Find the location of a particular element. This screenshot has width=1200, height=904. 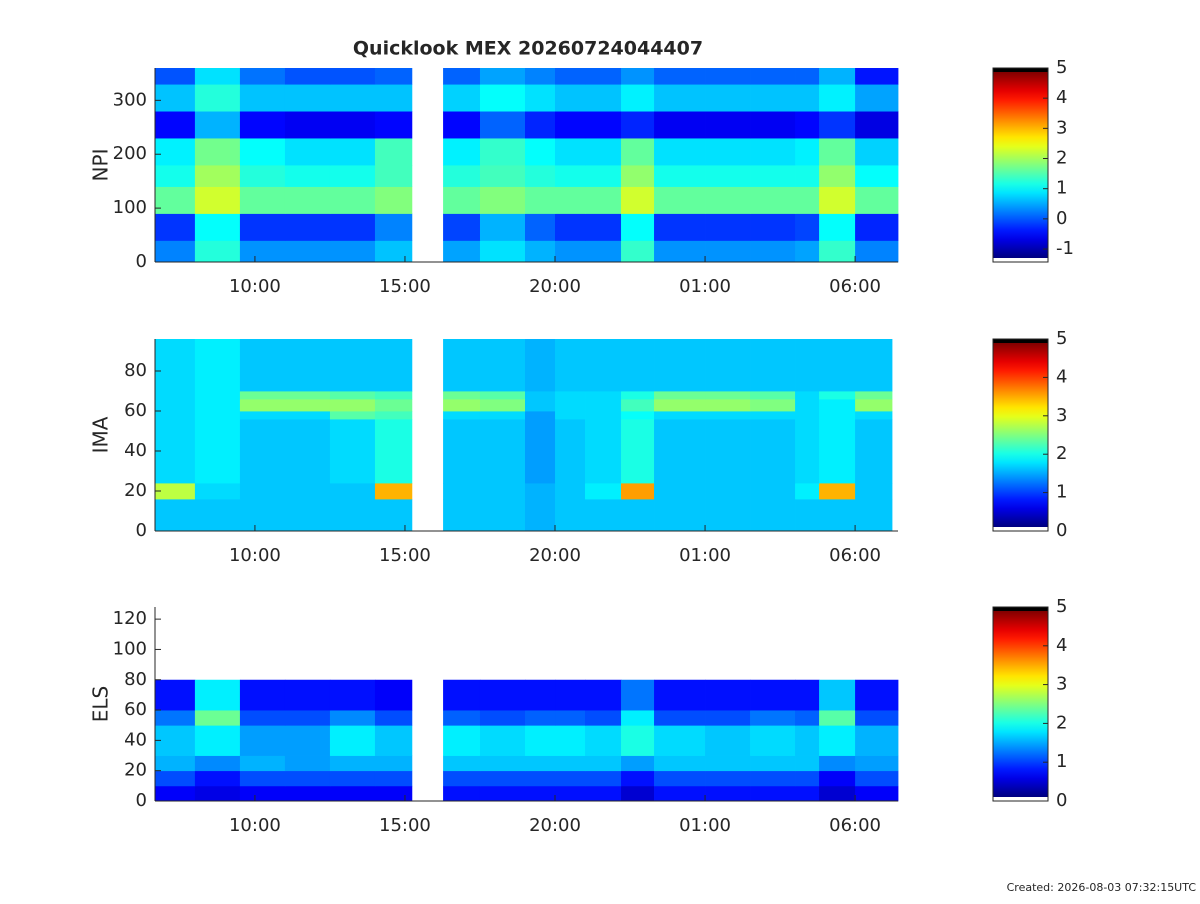

colorbar-tick-label: 0 is located at coordinates (1061, 800).